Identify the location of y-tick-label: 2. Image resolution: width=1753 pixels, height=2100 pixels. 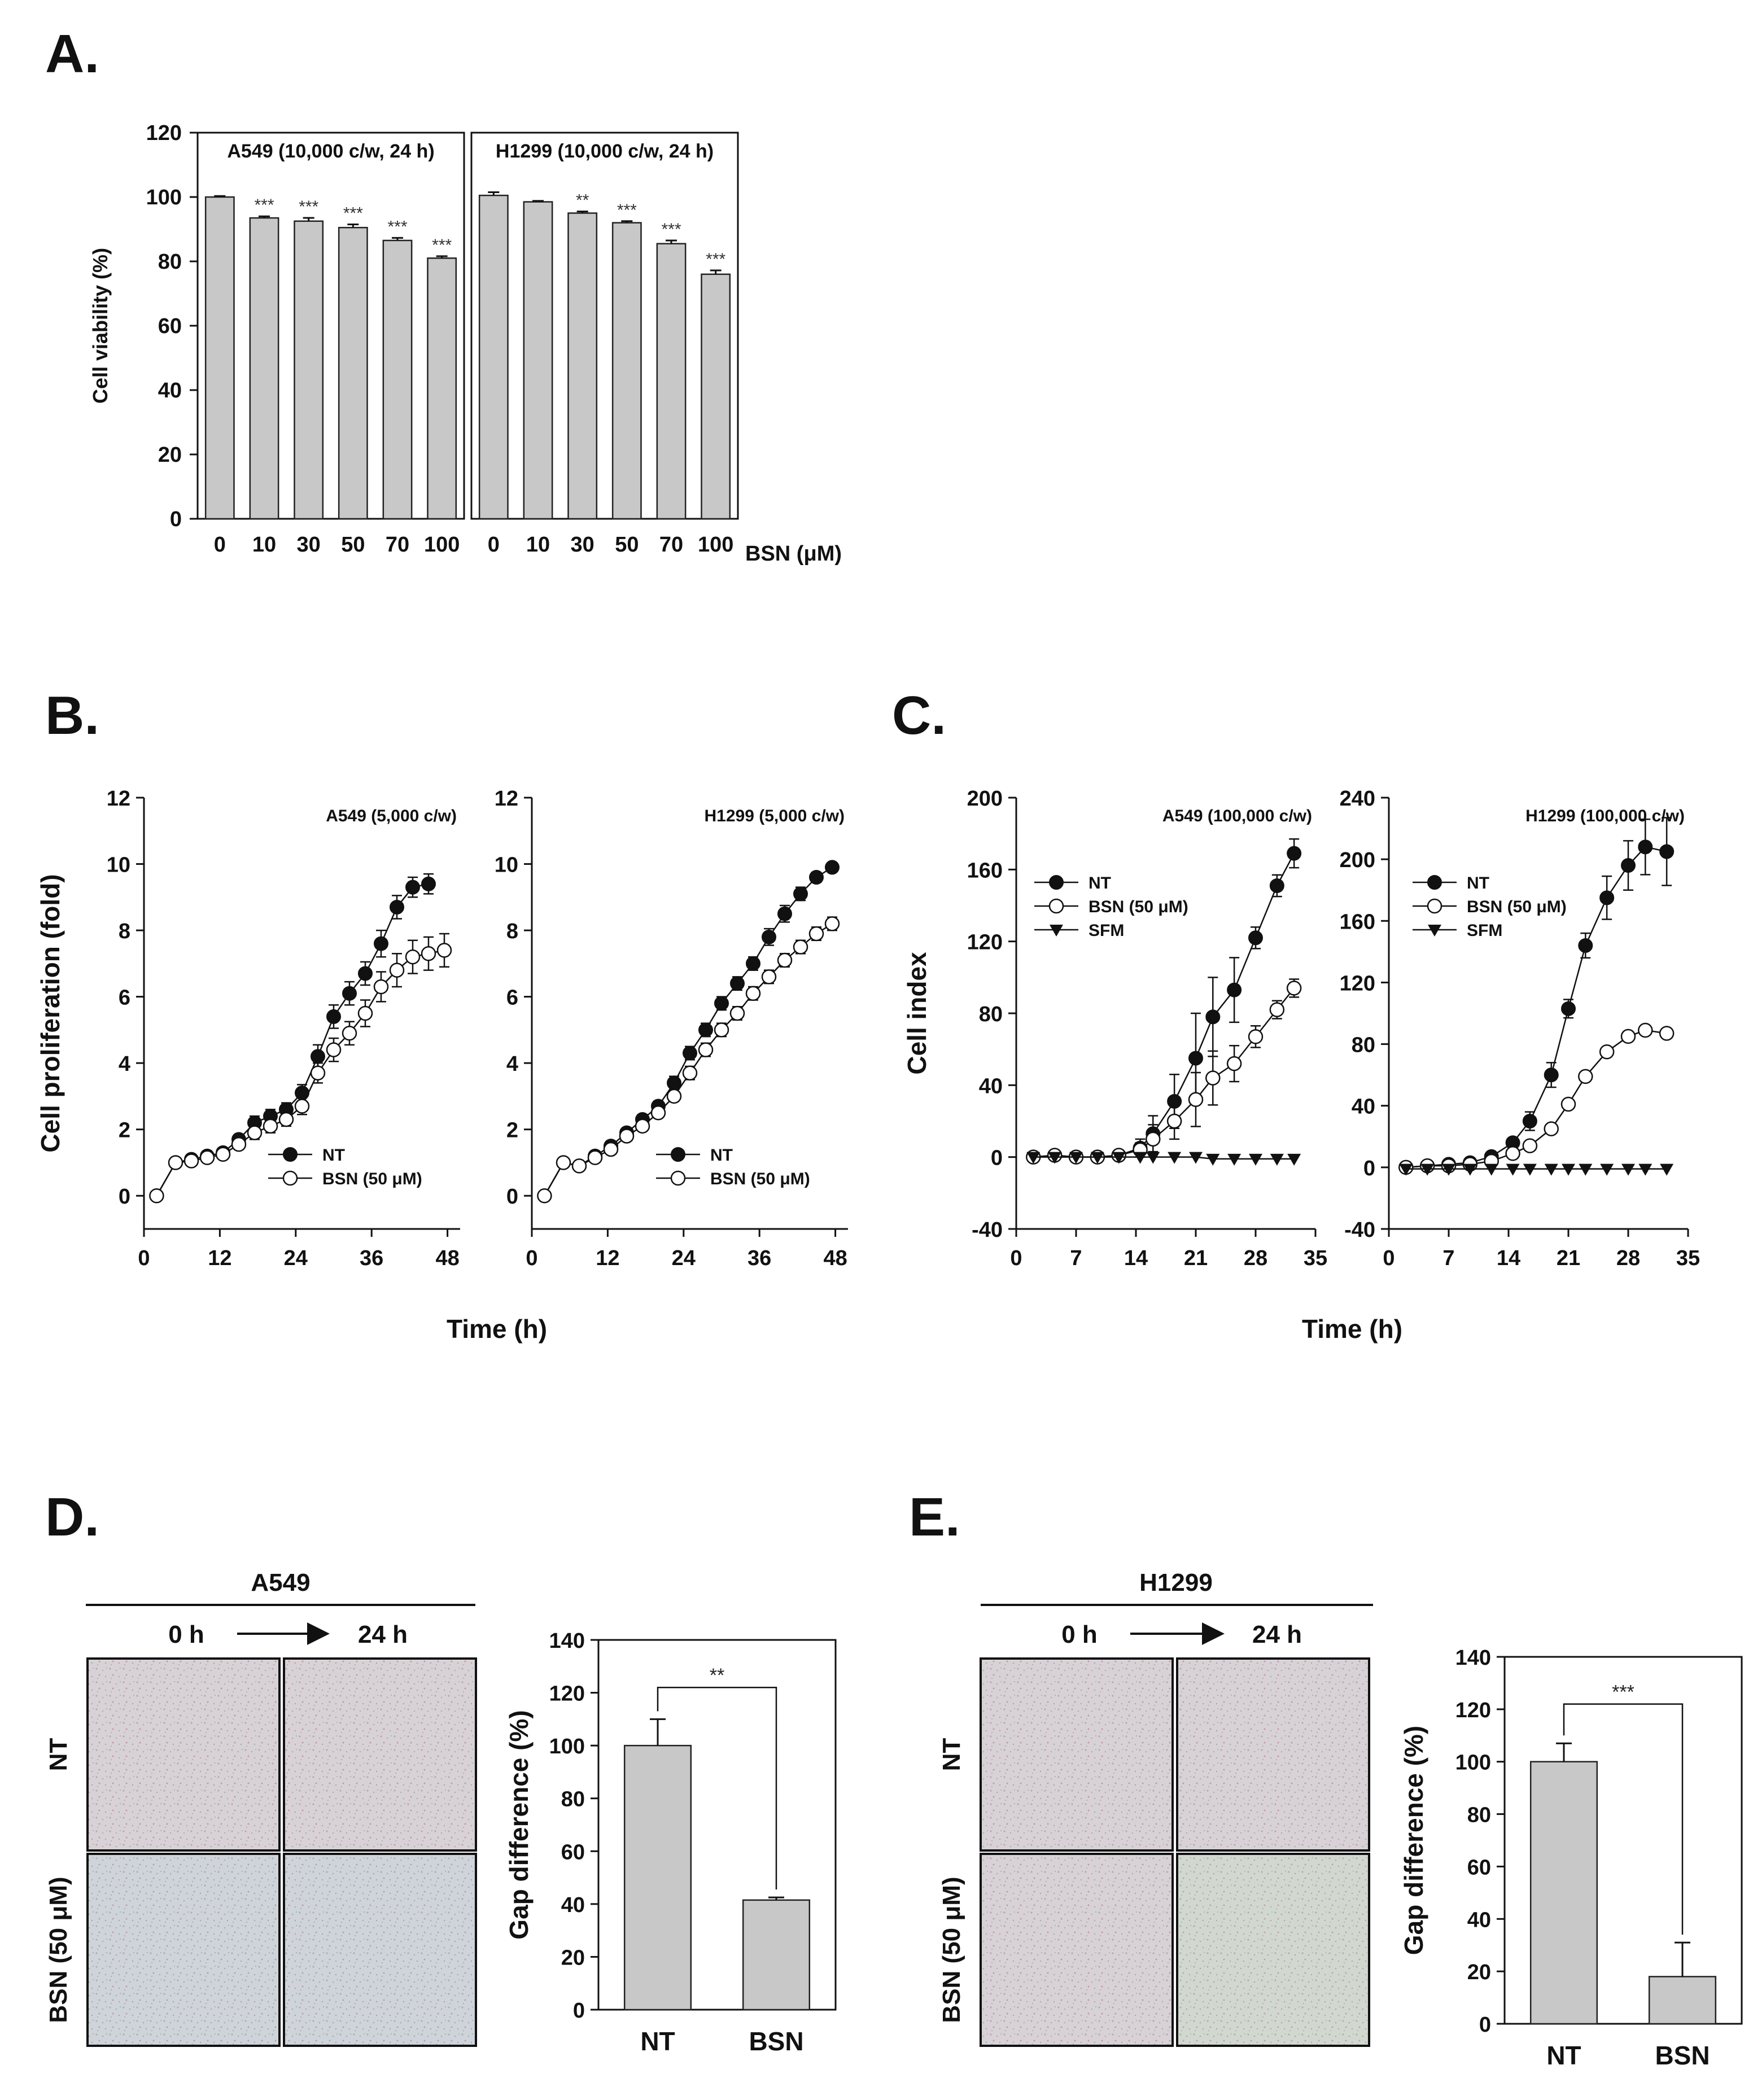
(512, 1131).